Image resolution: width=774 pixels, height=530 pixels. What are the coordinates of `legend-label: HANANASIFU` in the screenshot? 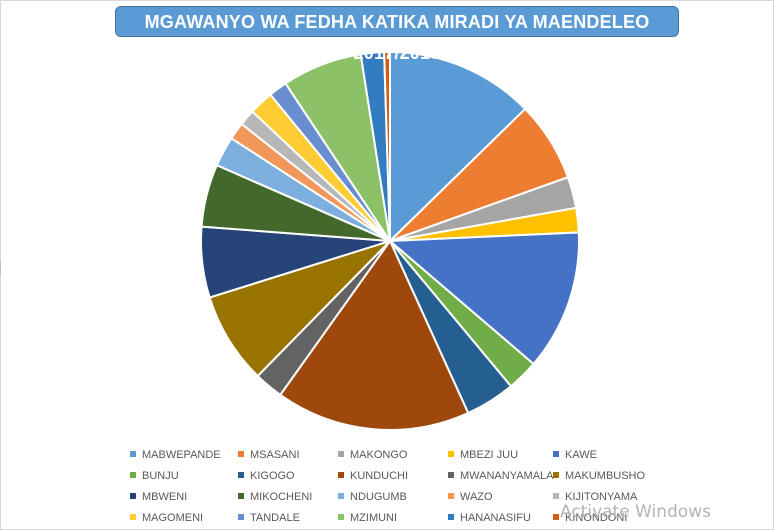 It's located at (495, 518).